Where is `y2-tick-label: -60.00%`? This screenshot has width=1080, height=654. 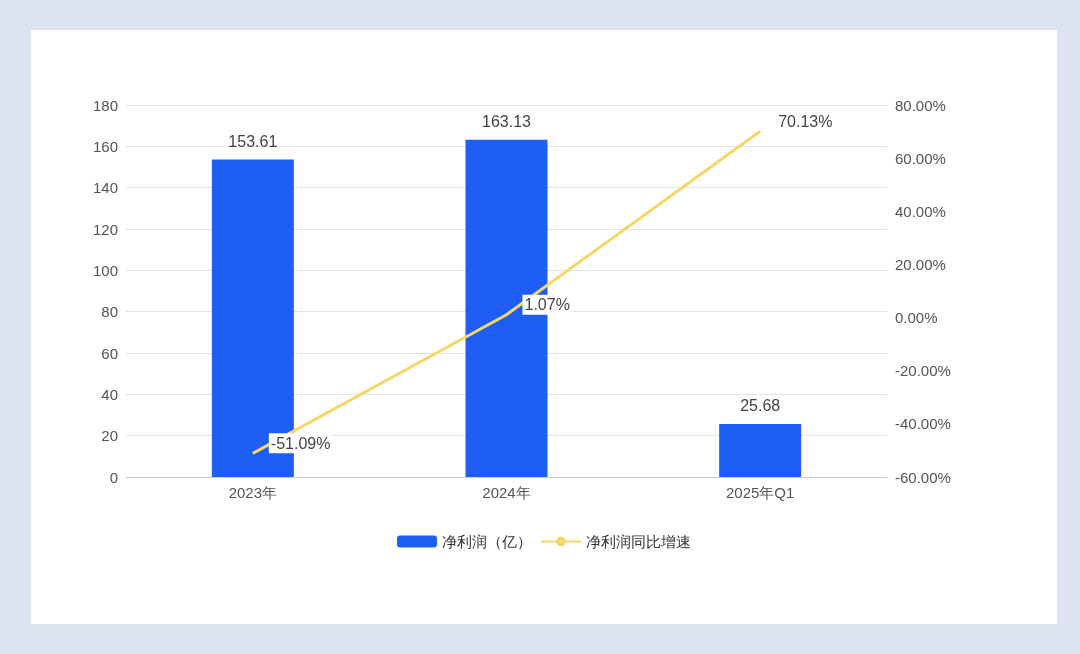
y2-tick-label: -60.00% is located at coordinates (923, 477).